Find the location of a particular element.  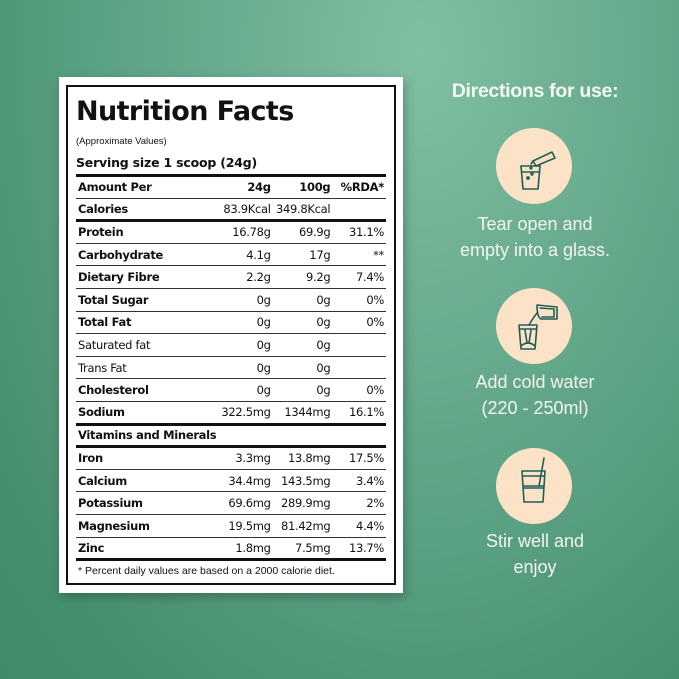

header-rda: %RDA* is located at coordinates (358, 186).